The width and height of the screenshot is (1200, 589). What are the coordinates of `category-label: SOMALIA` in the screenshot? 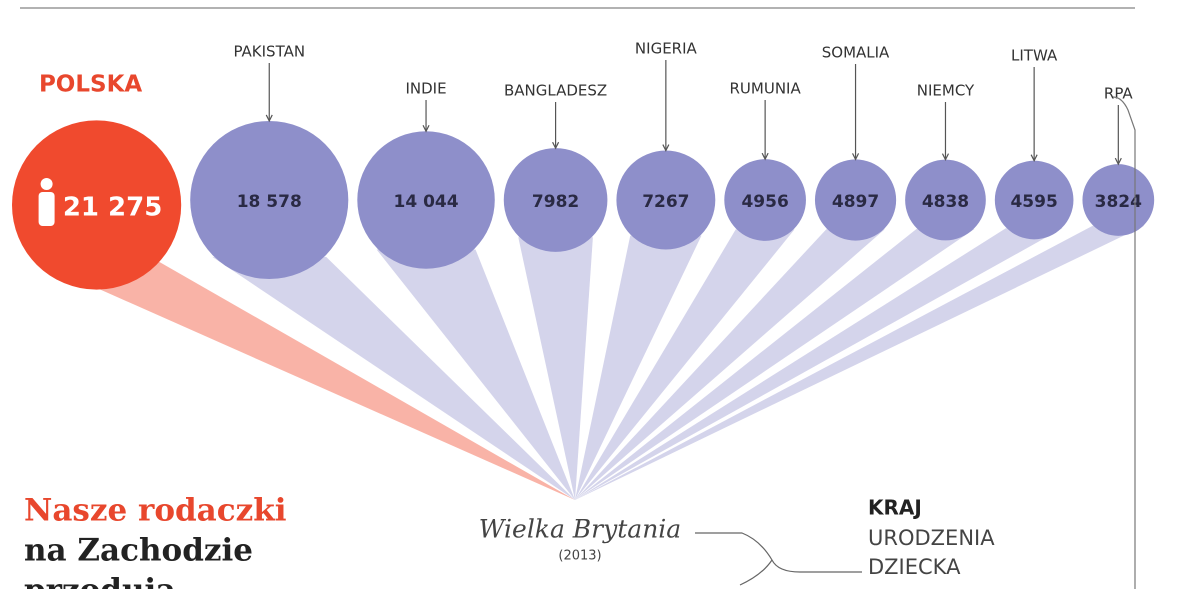 It's located at (856, 53).